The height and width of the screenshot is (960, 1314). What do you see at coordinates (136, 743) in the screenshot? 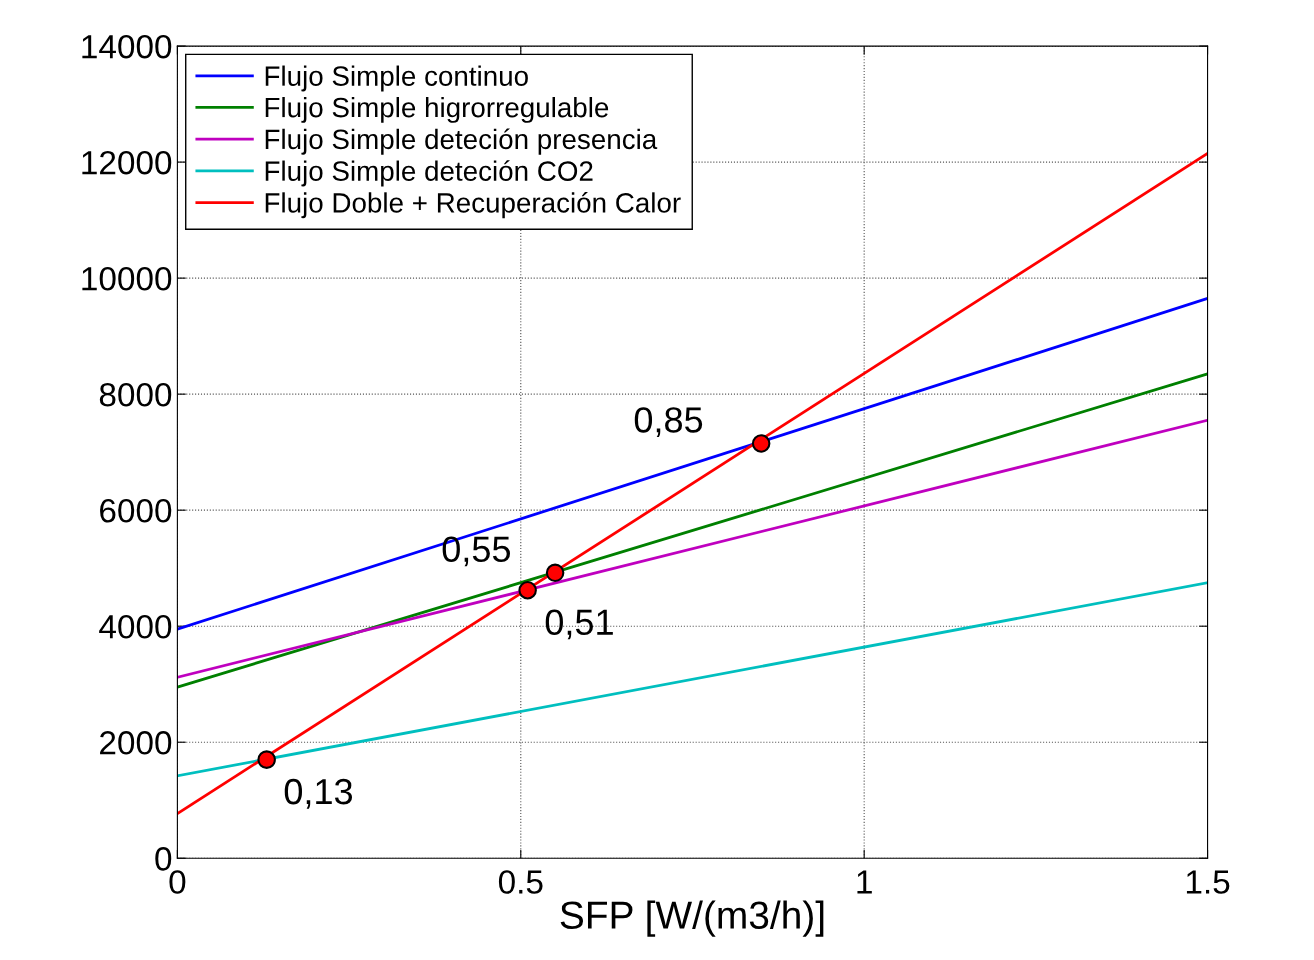
I see `y-tick-label: 2000` at bounding box center [136, 743].